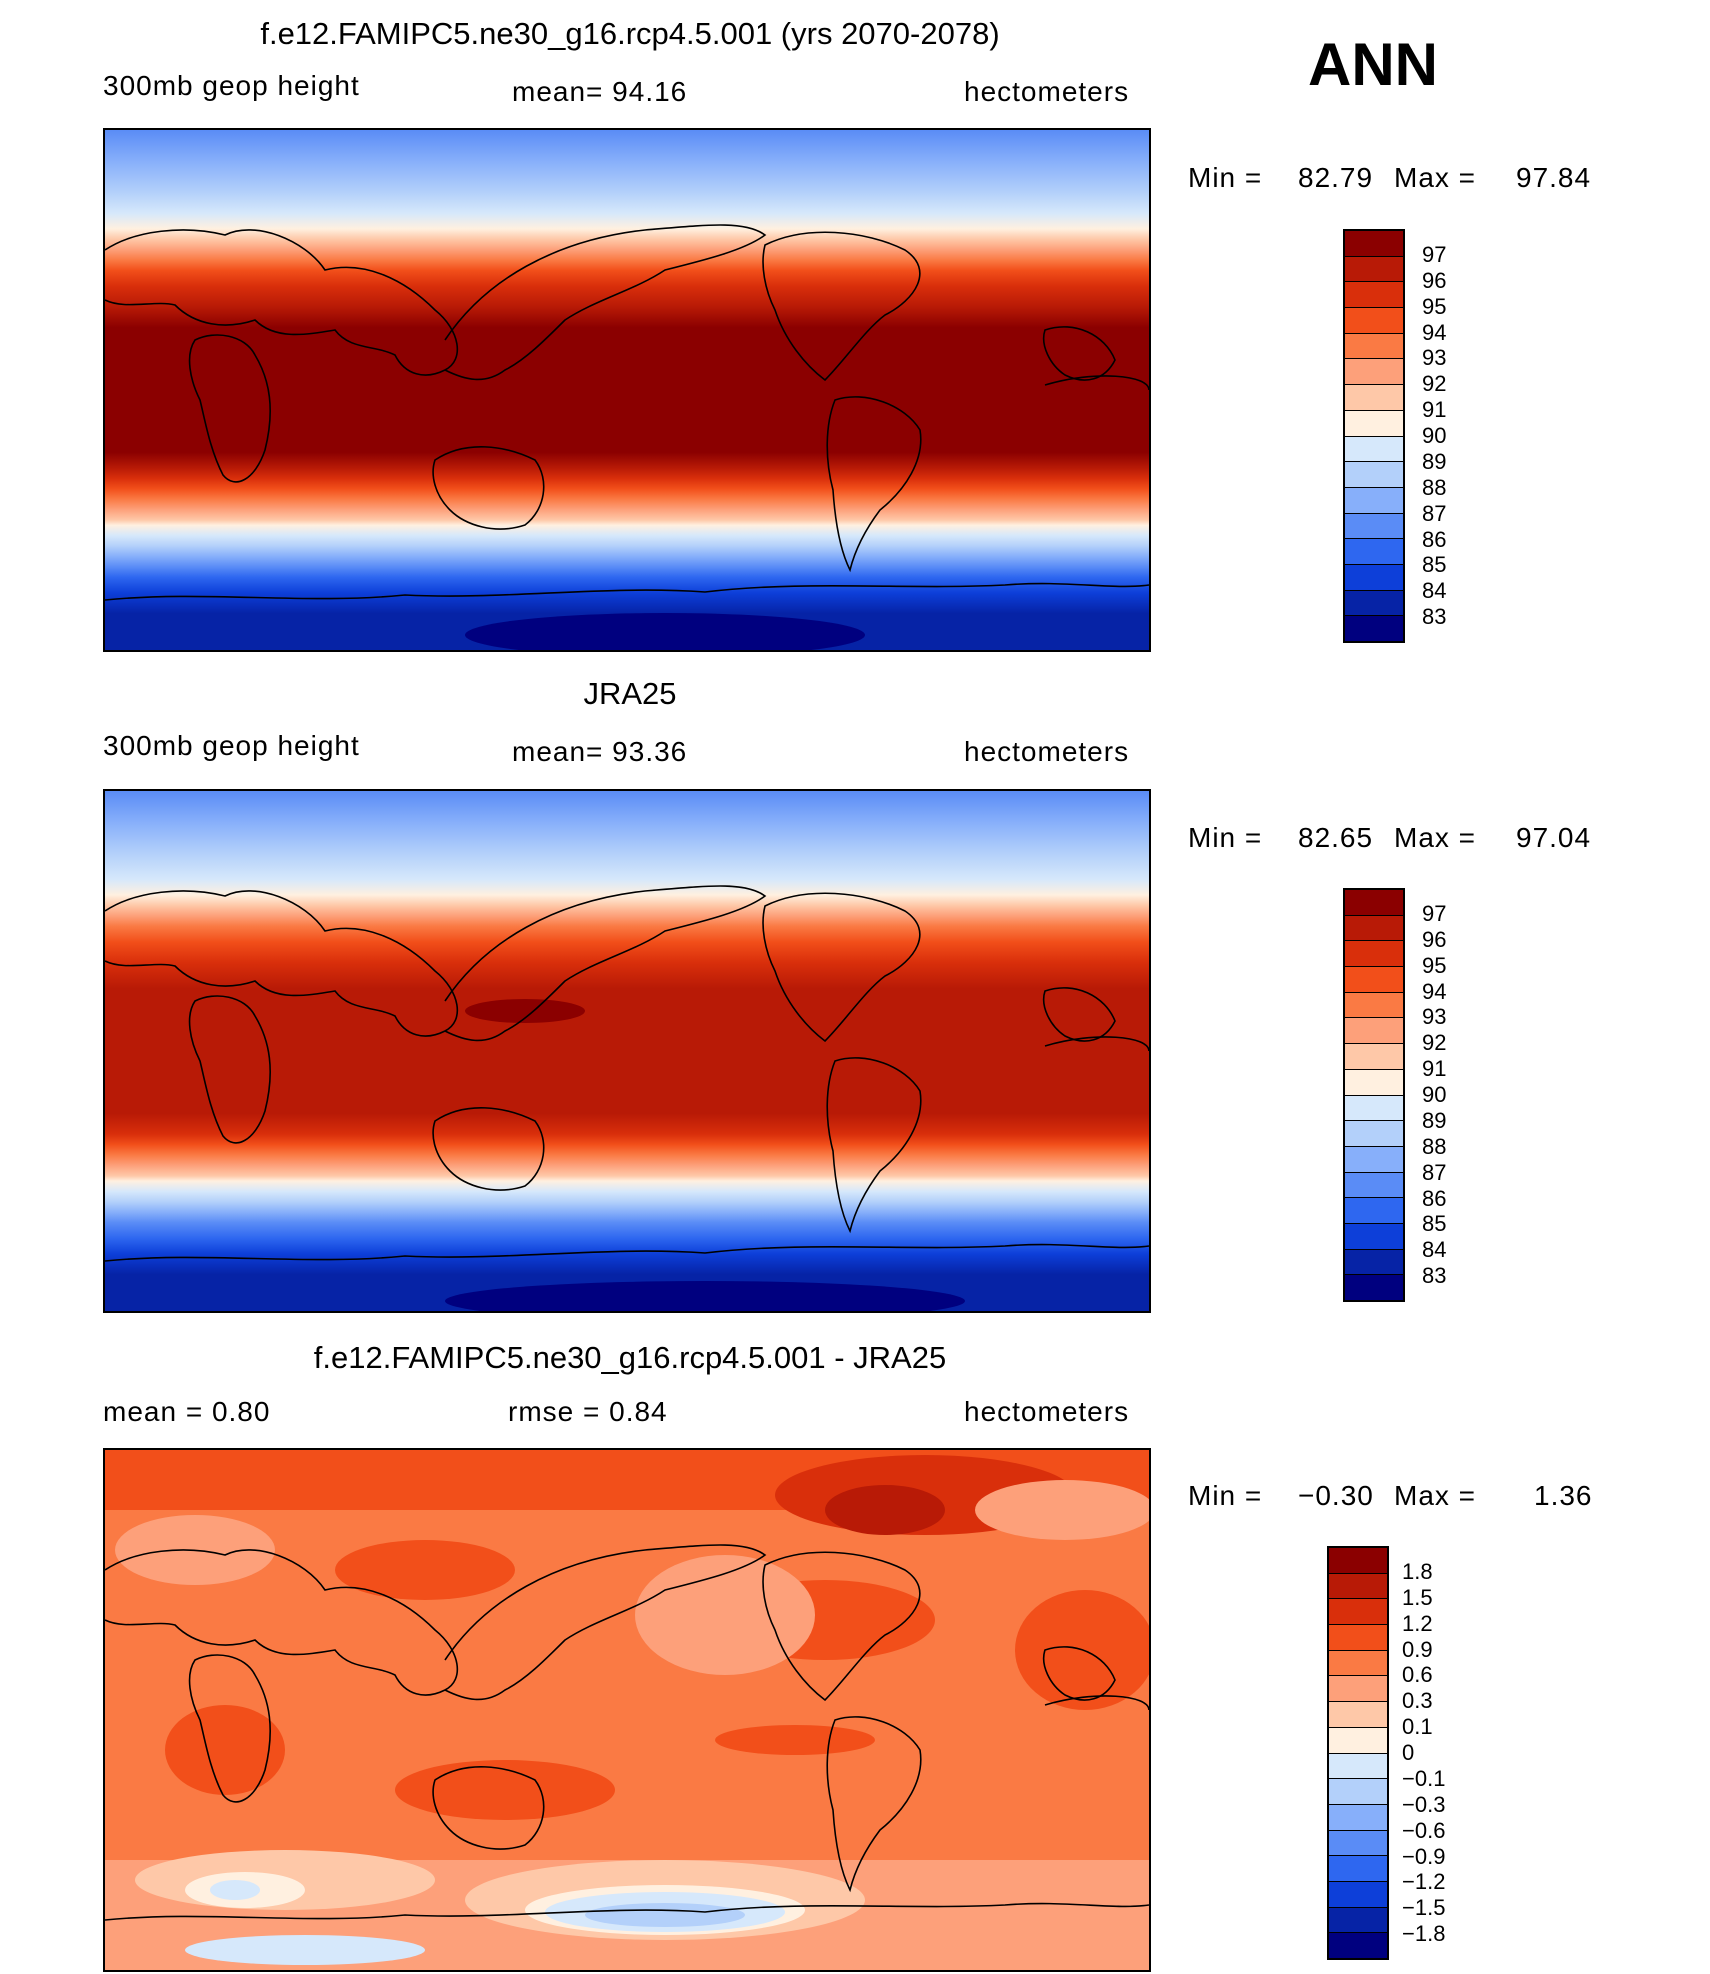  Describe the element at coordinates (1424, 1934) in the screenshot. I see `colorbar-tick-label: −1.8` at that location.